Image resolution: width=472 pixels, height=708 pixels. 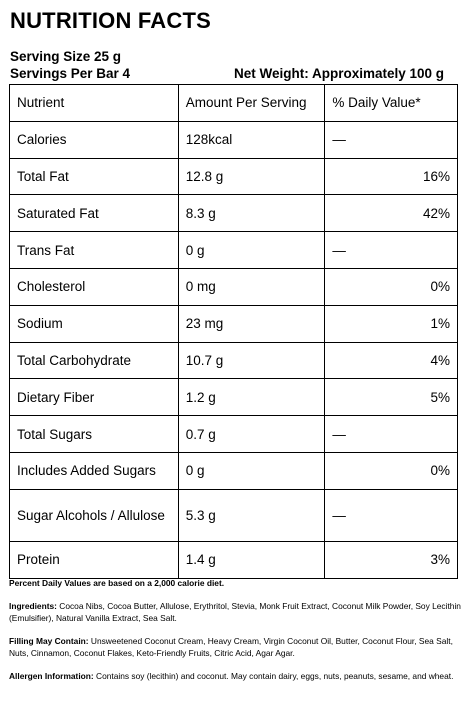 I want to click on column-header-nutrient: Nutrient, so click(x=94, y=103).